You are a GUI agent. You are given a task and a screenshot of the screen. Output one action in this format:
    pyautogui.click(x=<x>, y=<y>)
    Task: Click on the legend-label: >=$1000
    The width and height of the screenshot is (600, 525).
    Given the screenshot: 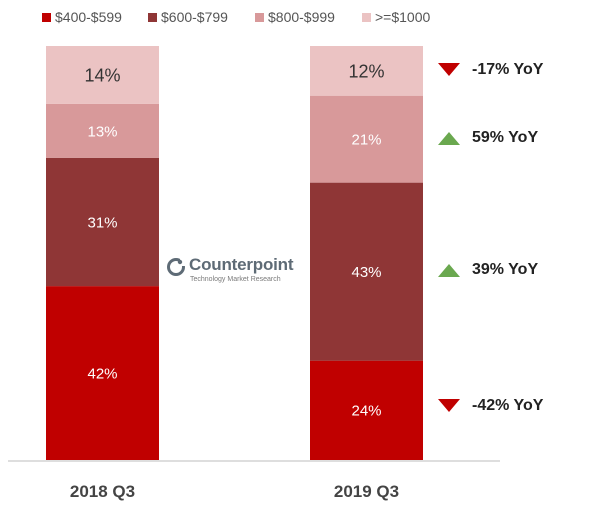 What is the action you would take?
    pyautogui.click(x=403, y=17)
    